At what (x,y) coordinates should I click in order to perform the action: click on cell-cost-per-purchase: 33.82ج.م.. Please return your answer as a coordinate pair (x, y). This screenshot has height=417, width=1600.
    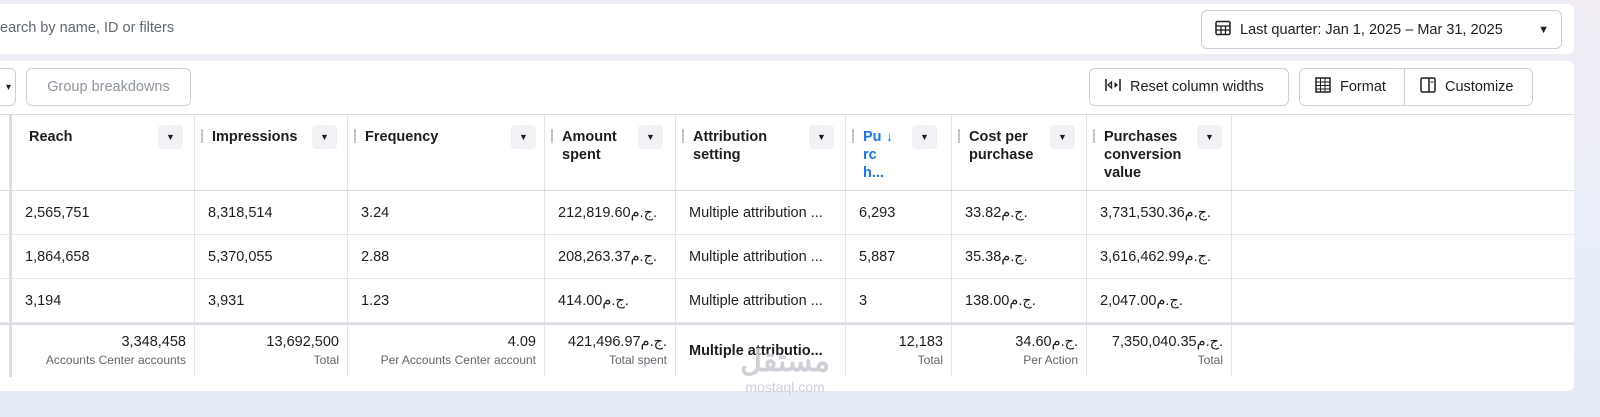
    Looking at the image, I should click on (1019, 212).